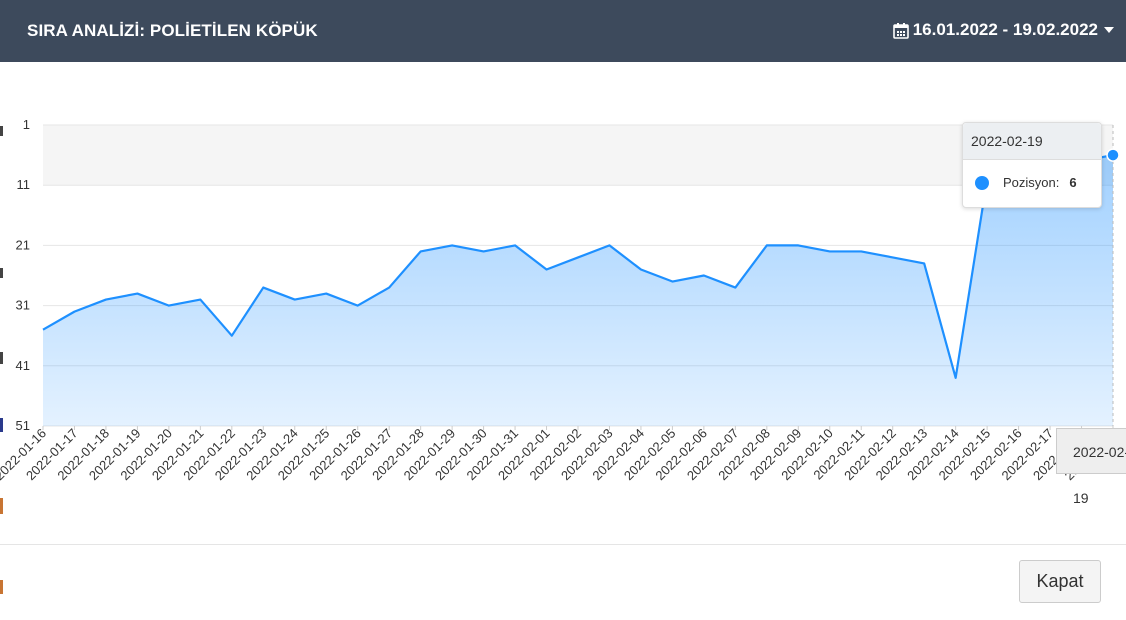  I want to click on y-tick-label: 51, so click(23, 425).